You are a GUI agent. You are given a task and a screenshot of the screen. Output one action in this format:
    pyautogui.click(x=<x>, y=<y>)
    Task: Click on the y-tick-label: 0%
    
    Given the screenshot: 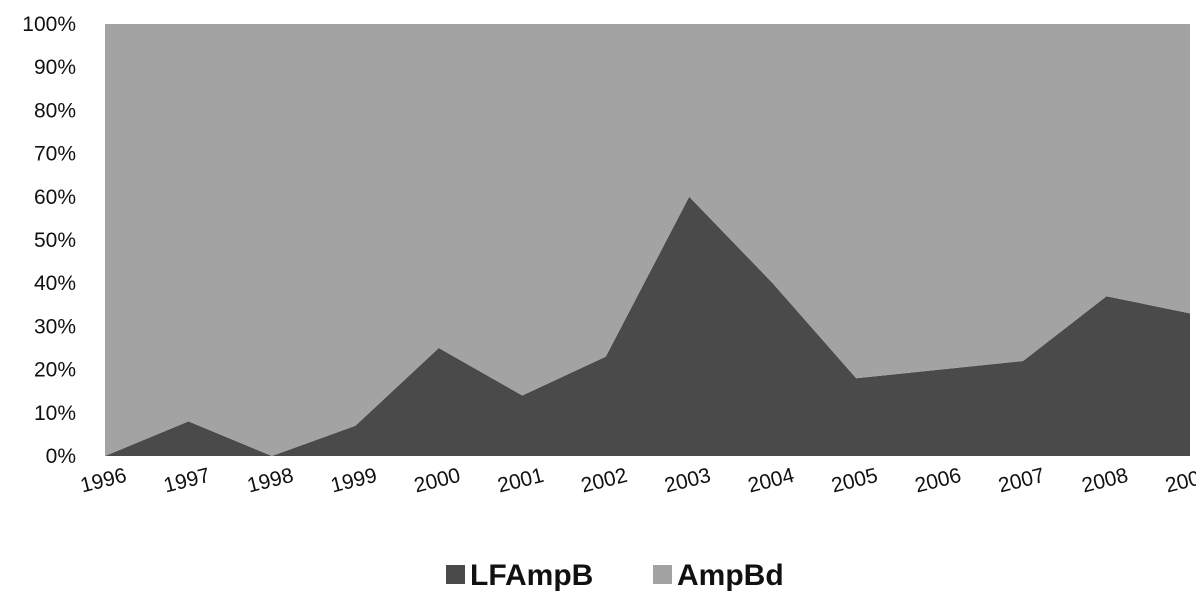 What is the action you would take?
    pyautogui.click(x=61, y=456)
    